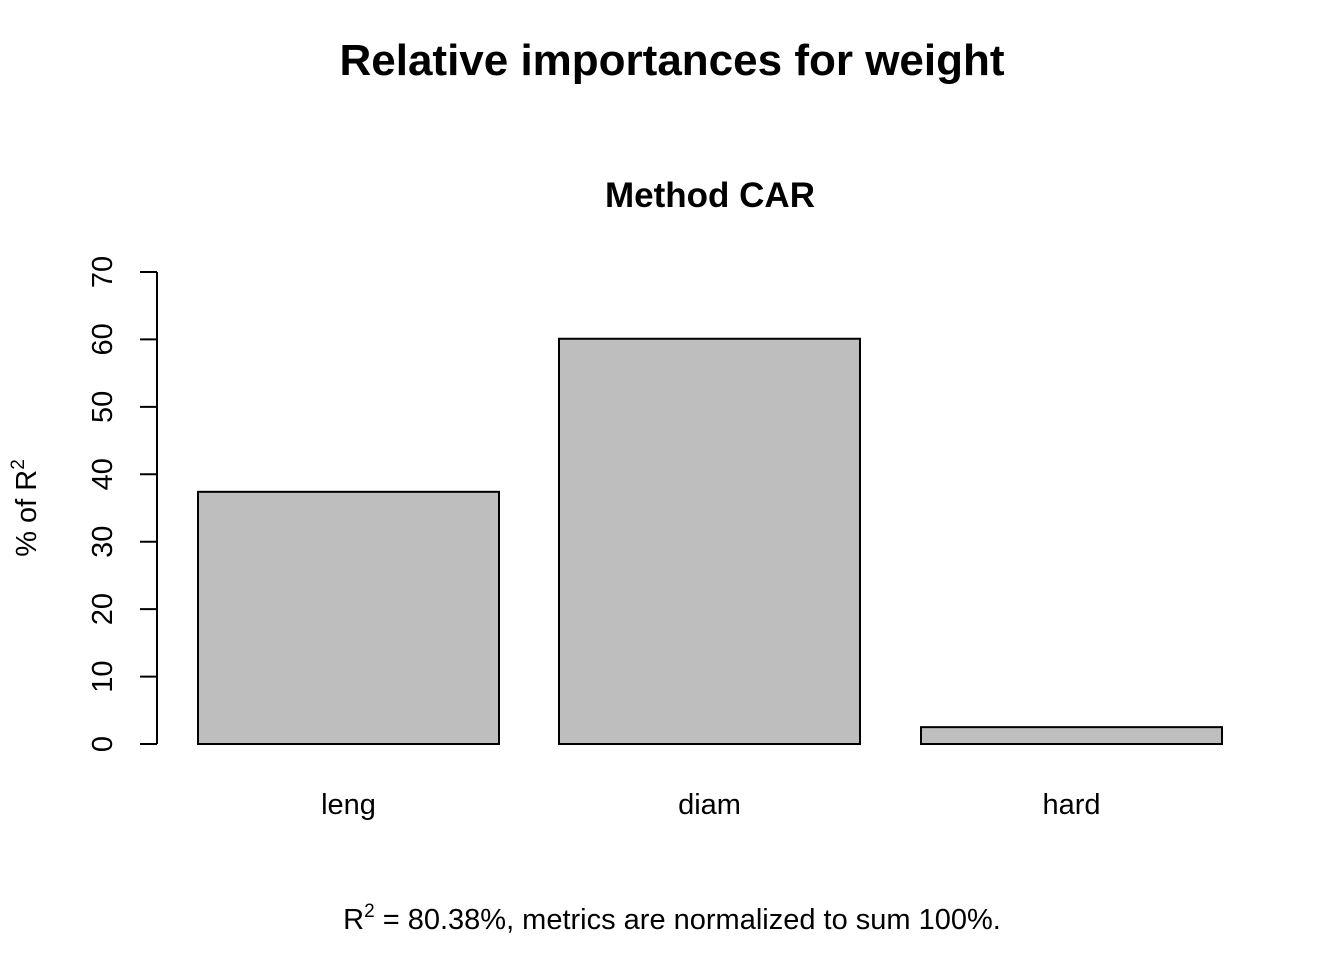 This screenshot has width=1344, height=960. Describe the element at coordinates (103, 676) in the screenshot. I see `y-tick-label-10: 10` at that location.